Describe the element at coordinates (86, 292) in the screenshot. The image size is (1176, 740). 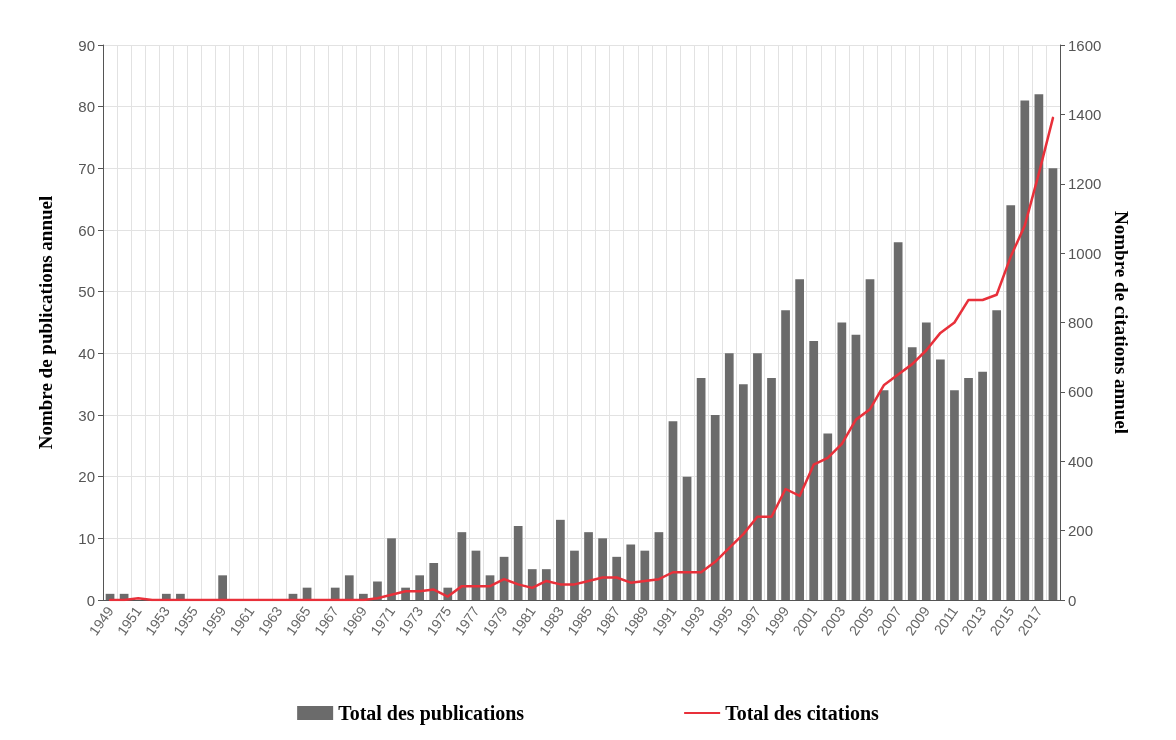
I see `y-tick-label: 50` at that location.